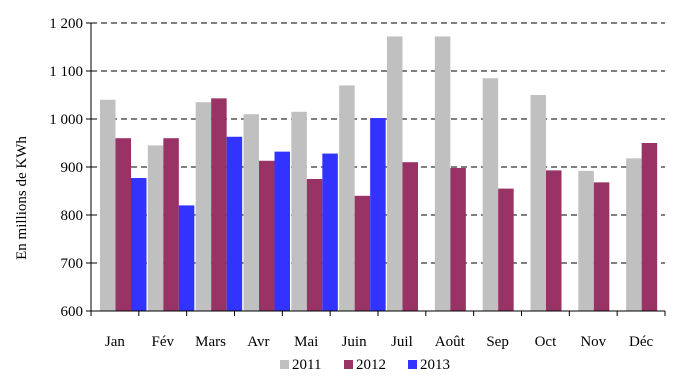 The height and width of the screenshot is (379, 674). What do you see at coordinates (66, 120) in the screenshot?
I see `y-tick-label: 1 000` at bounding box center [66, 120].